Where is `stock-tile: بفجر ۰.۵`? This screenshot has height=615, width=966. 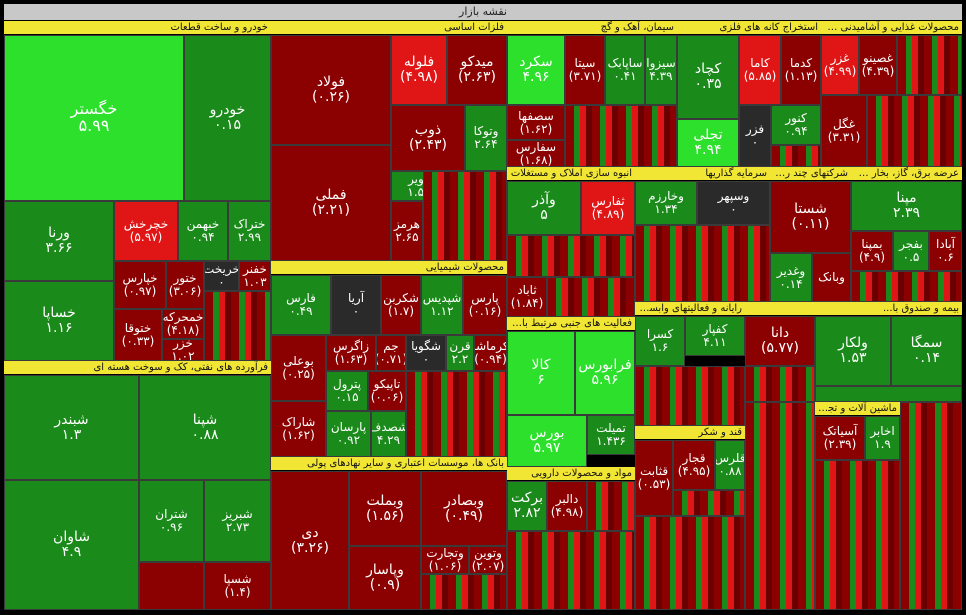 stock-tile: بفجر ۰.۵ is located at coordinates (911, 251).